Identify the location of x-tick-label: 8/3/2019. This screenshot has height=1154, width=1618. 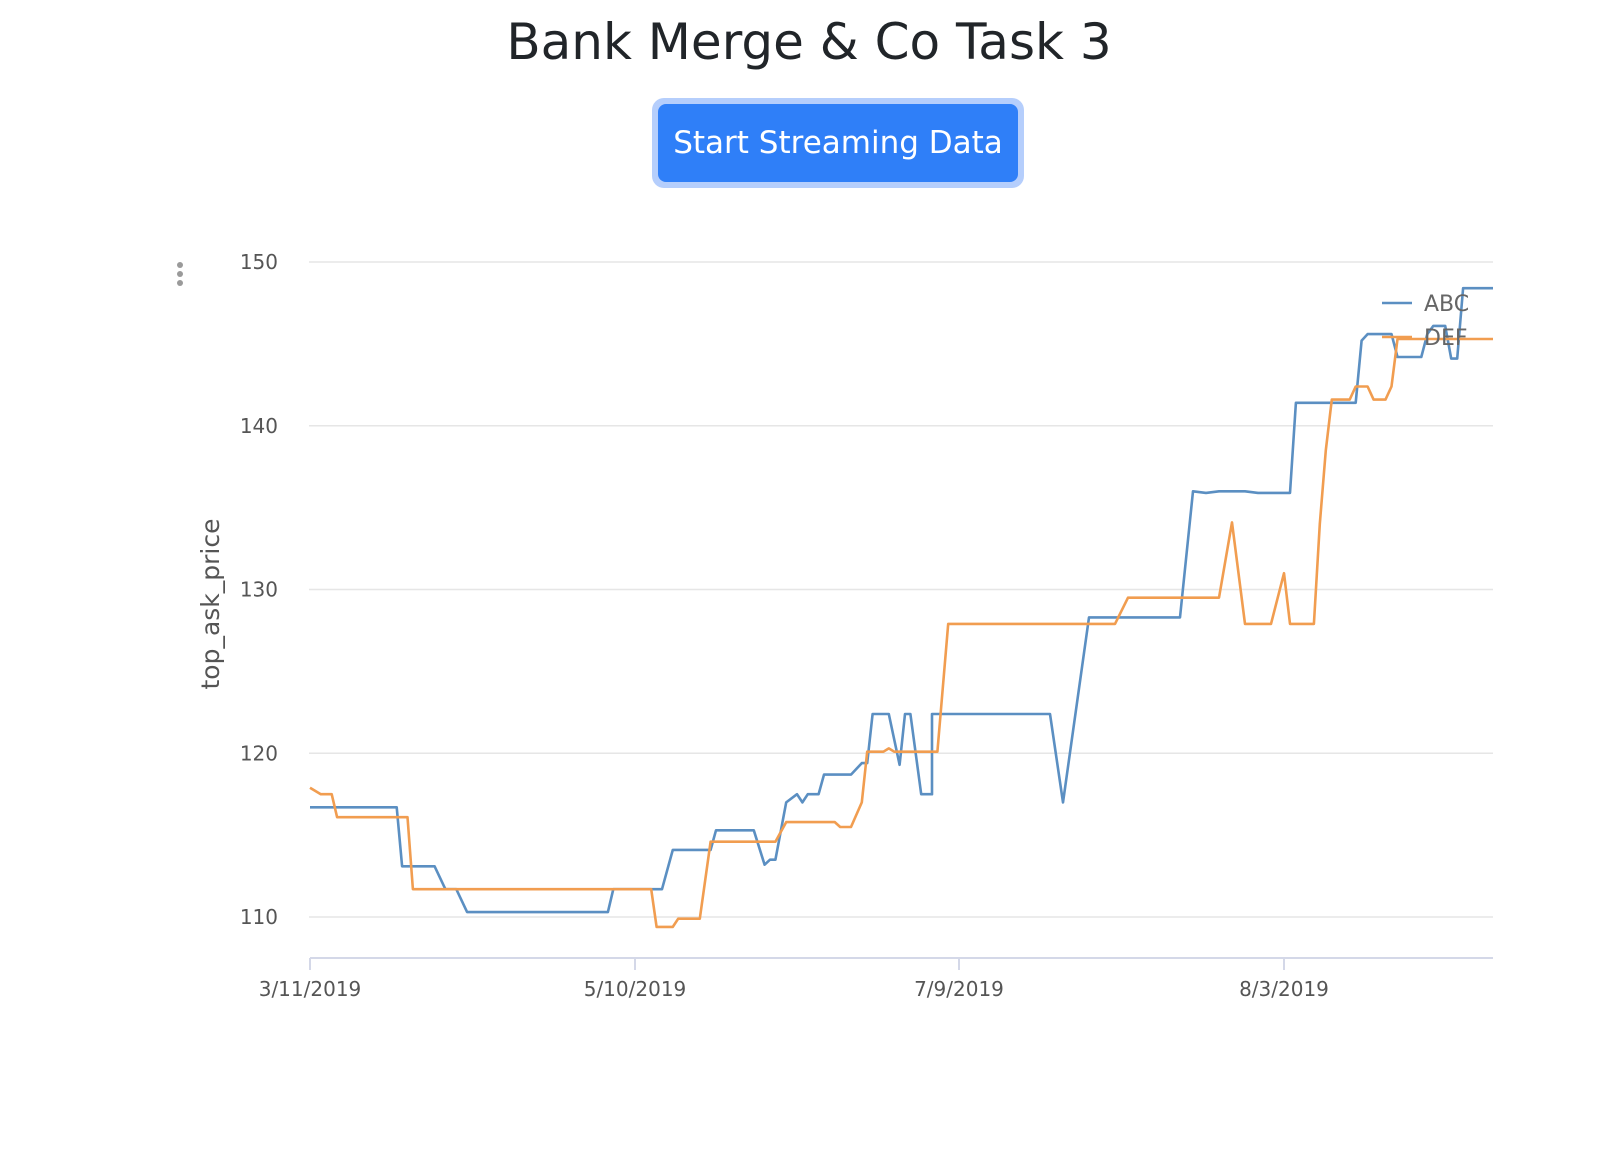
(1284, 989).